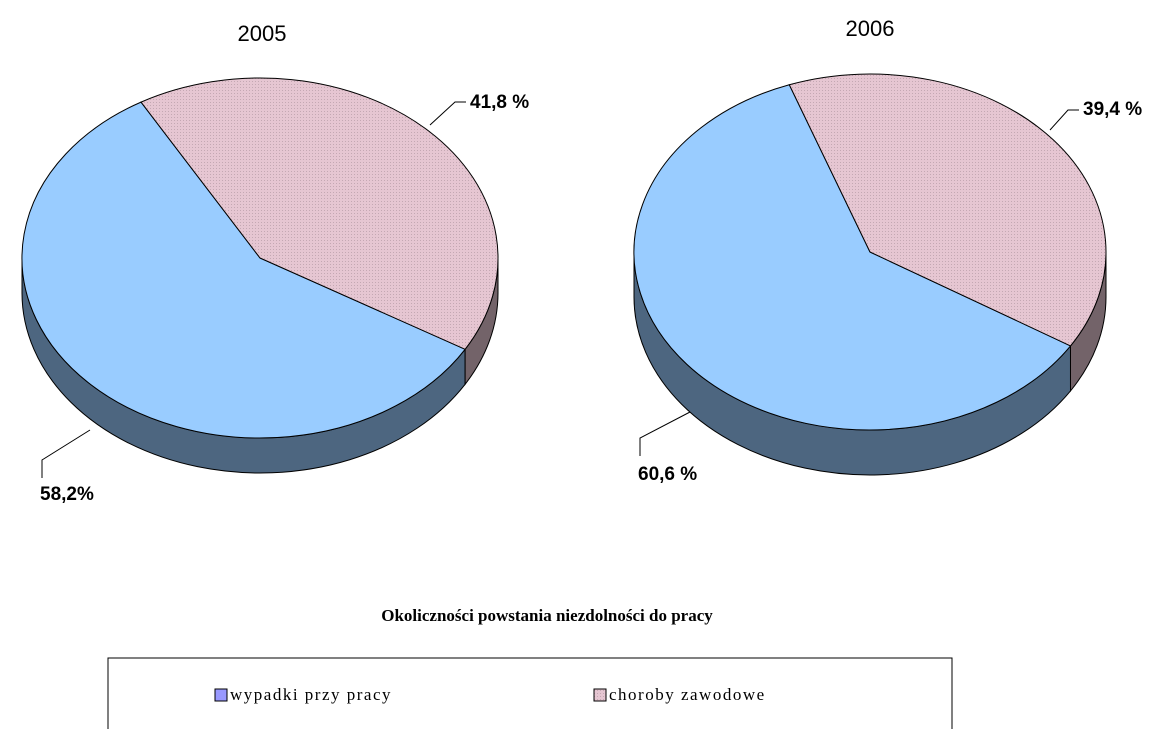  Describe the element at coordinates (67, 494) in the screenshot. I see `data-label: 58,2%` at that location.